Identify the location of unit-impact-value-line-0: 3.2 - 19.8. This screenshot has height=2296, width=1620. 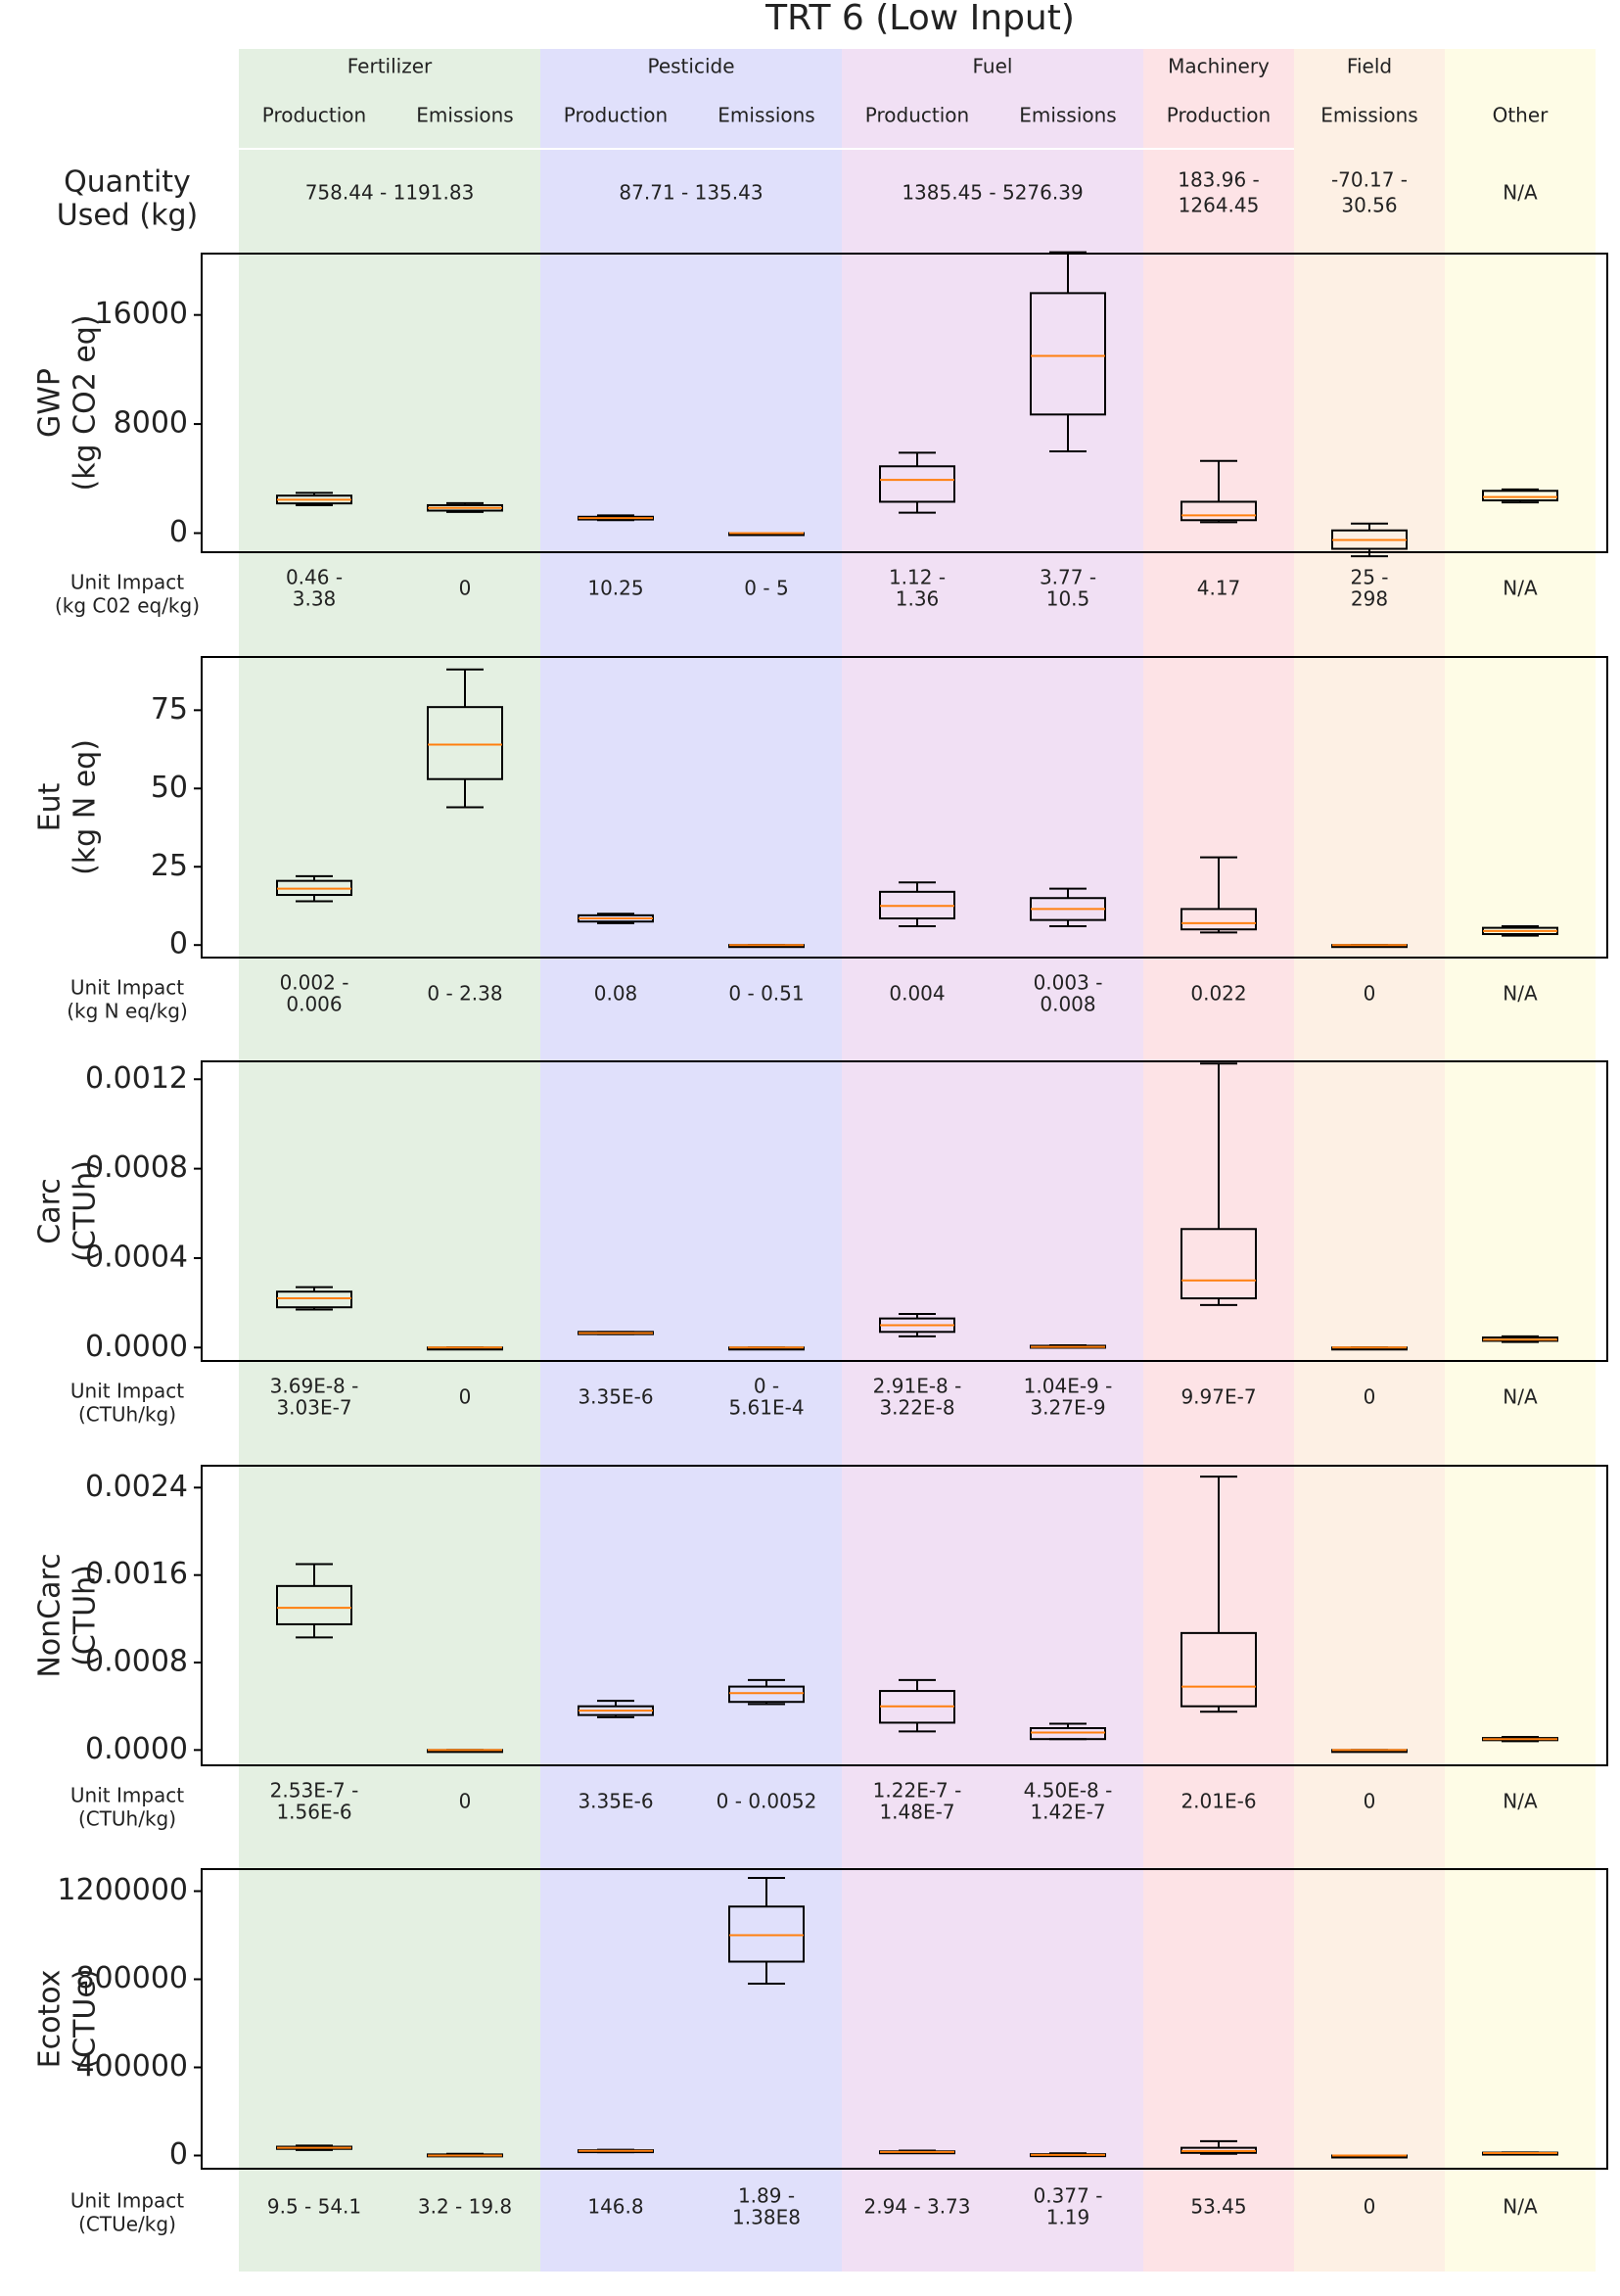
(465, 2207).